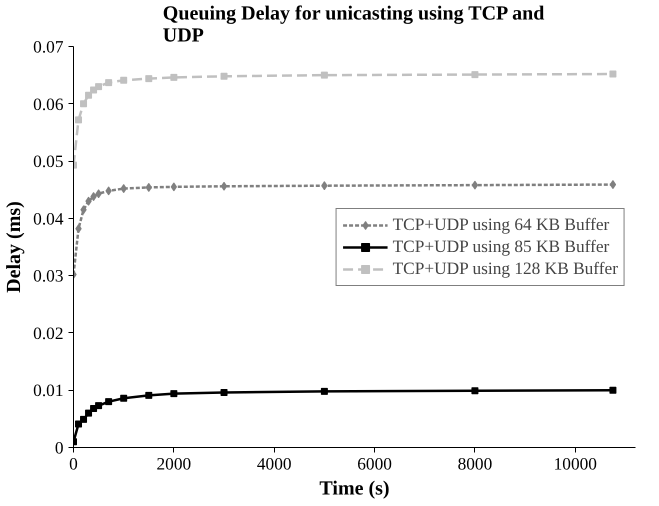 The image size is (659, 506). I want to click on x-axis-title: Time (s), so click(354, 489).